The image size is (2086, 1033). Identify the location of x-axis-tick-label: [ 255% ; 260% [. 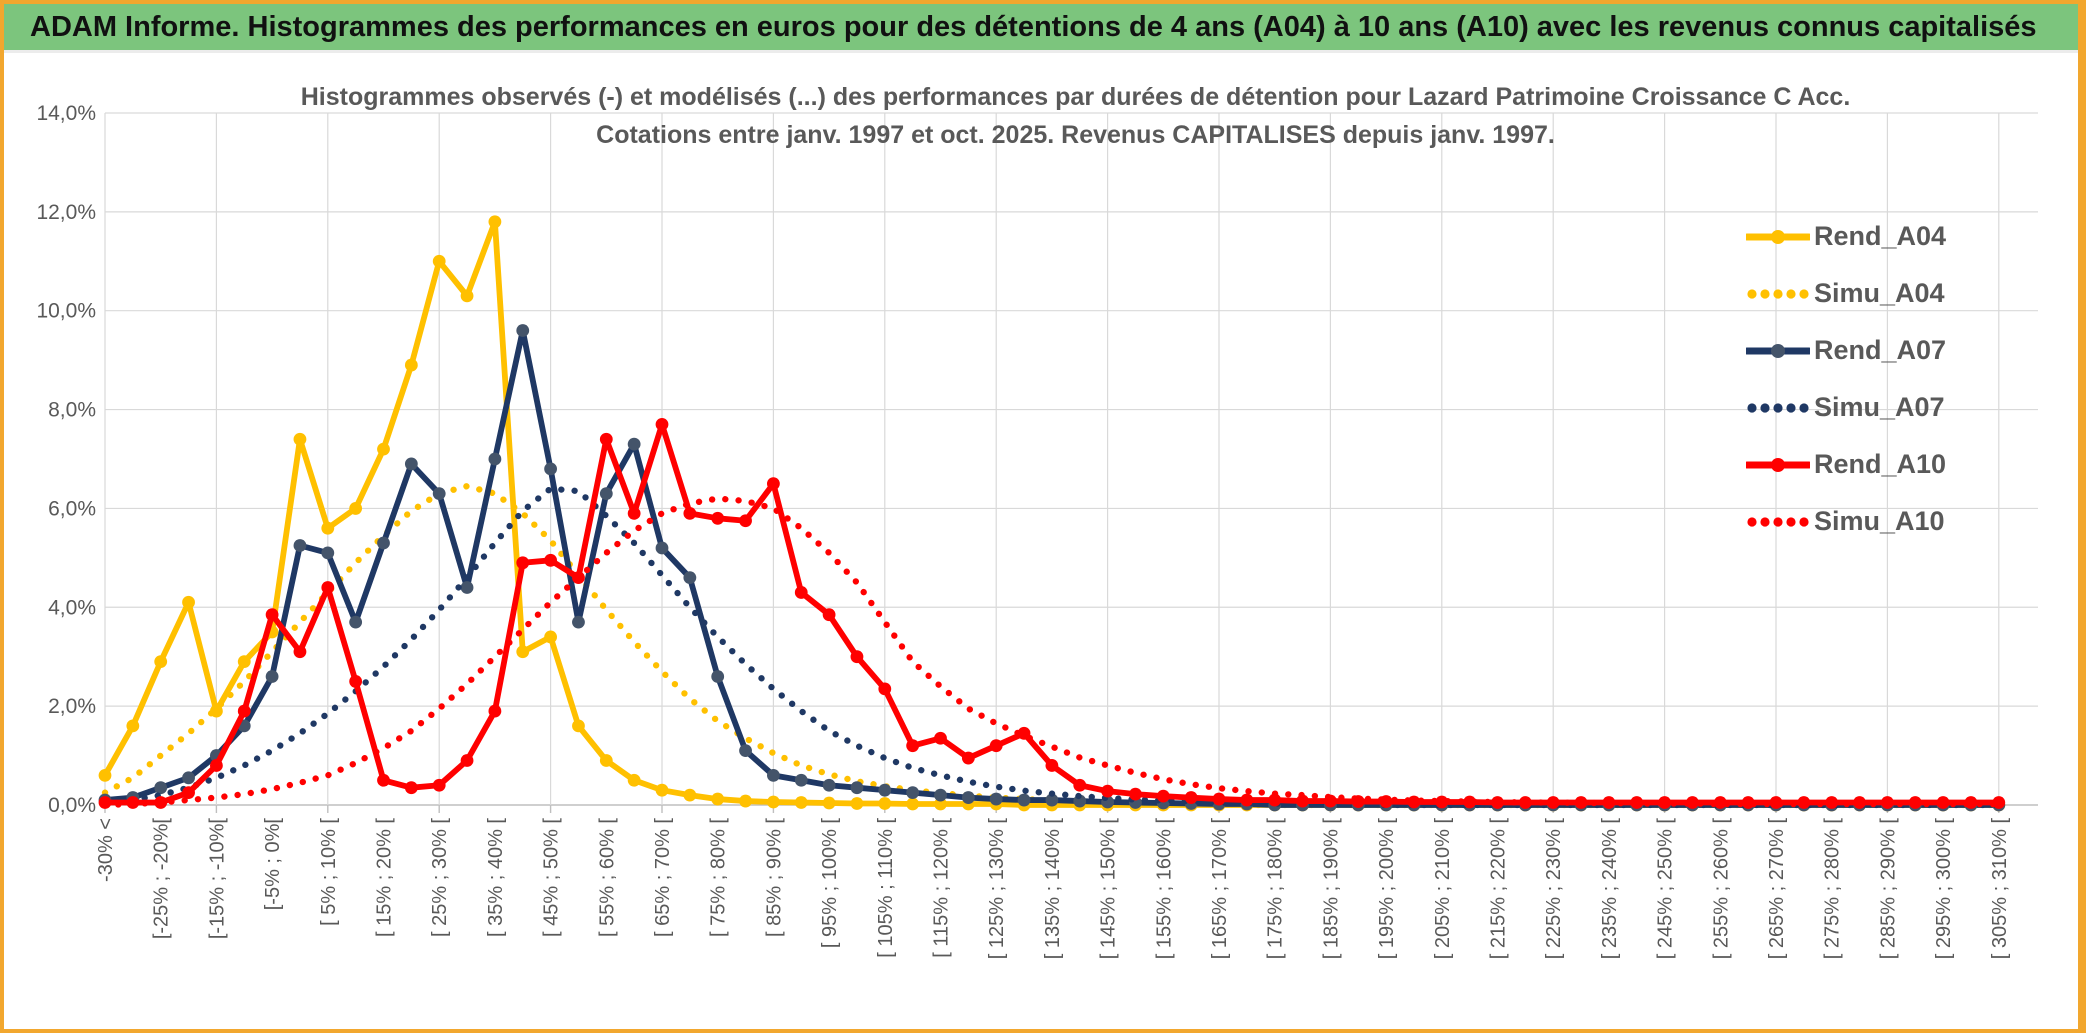
(1721, 889).